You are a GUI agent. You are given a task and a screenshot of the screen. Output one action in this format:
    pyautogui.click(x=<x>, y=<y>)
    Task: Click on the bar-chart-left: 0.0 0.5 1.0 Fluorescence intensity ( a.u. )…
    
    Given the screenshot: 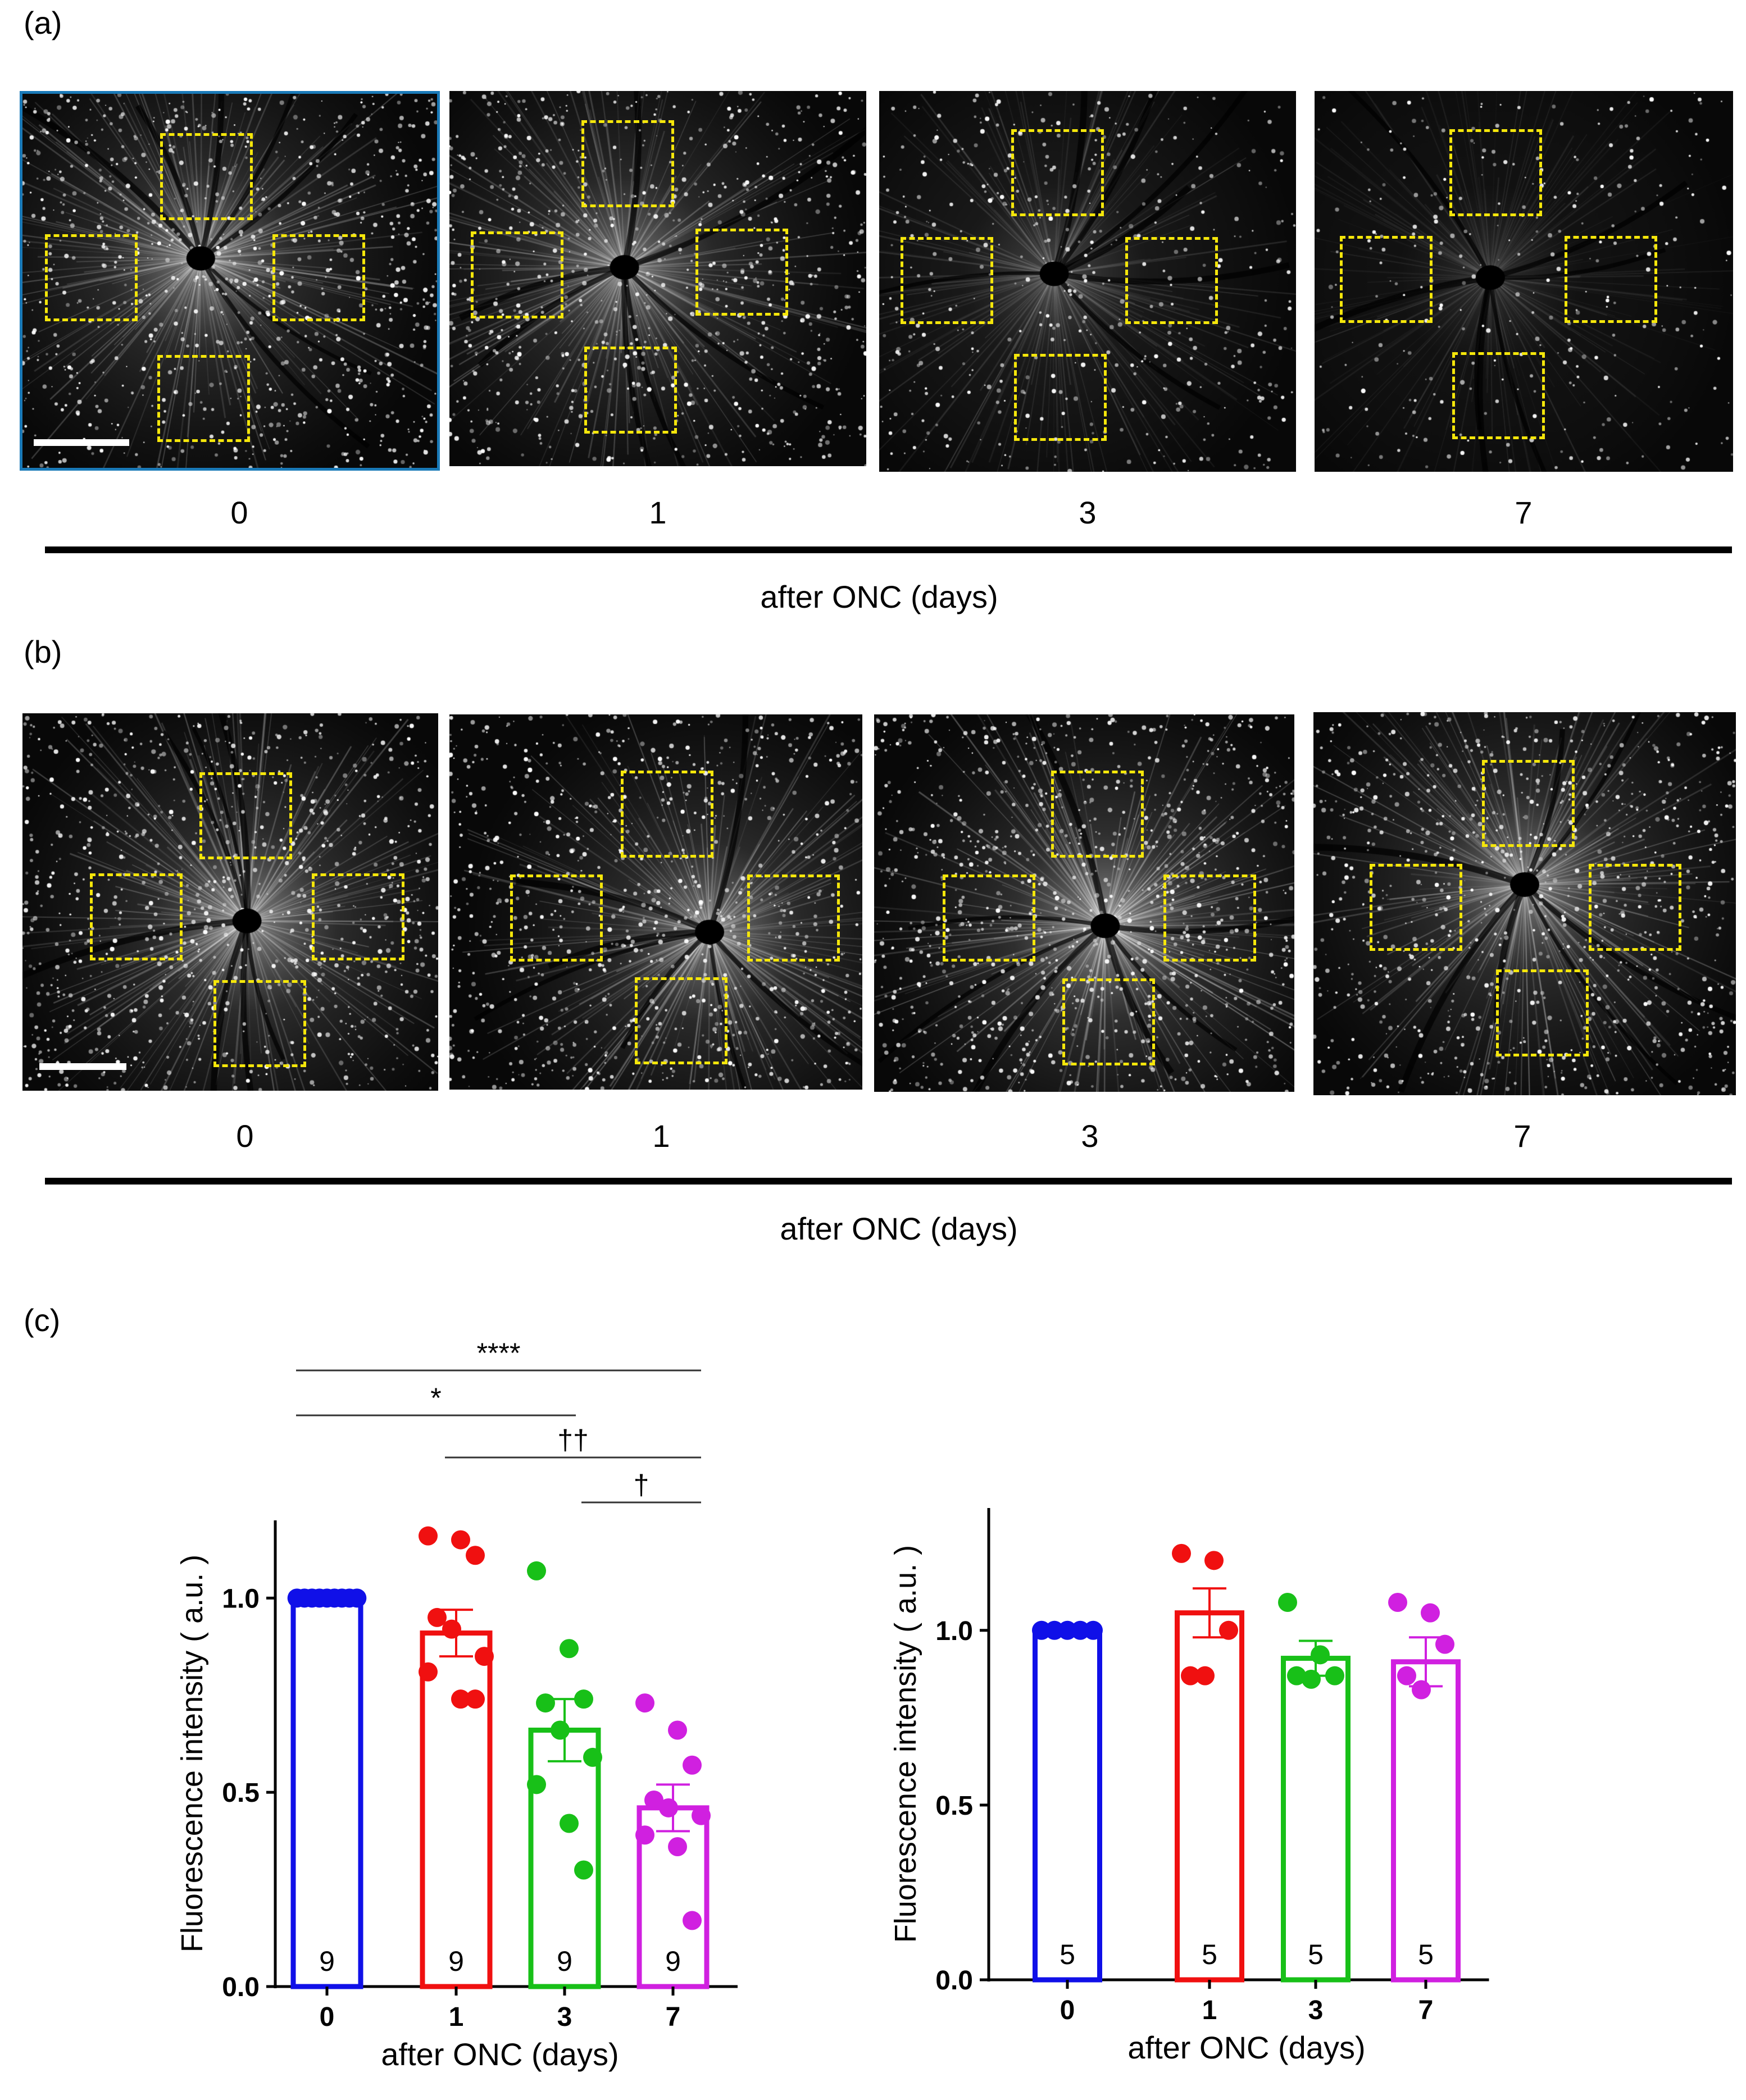 What is the action you would take?
    pyautogui.click(x=456, y=1704)
    